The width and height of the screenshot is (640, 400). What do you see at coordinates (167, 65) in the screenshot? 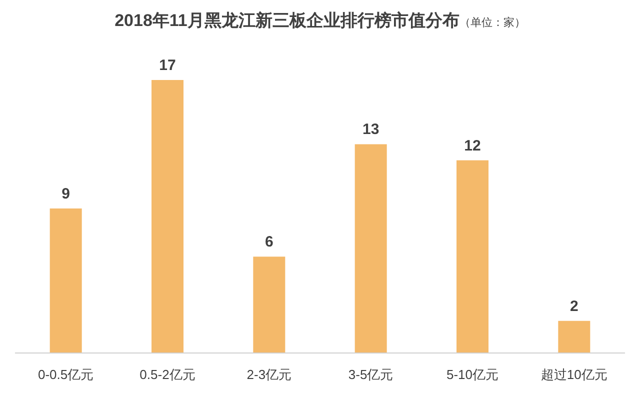
I see `data-label: 17` at bounding box center [167, 65].